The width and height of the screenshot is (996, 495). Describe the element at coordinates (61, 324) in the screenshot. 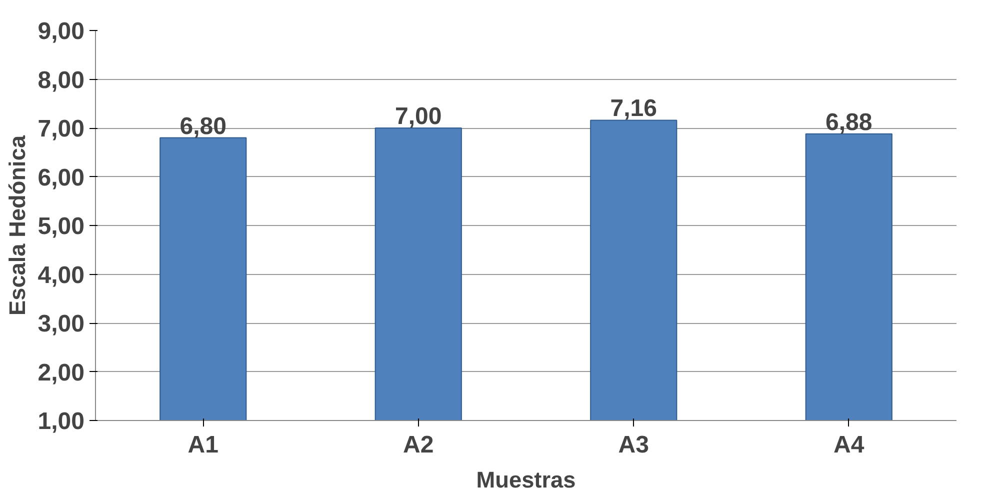

I see `y-tick-label: 3,00` at that location.